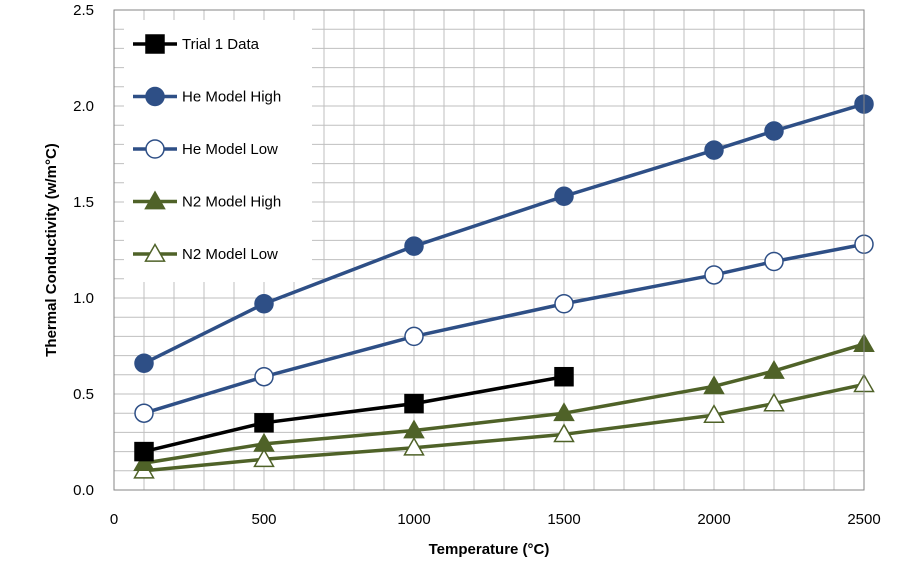 The height and width of the screenshot is (569, 898). What do you see at coordinates (83, 10) in the screenshot?
I see `y-tick-label: 2.5` at bounding box center [83, 10].